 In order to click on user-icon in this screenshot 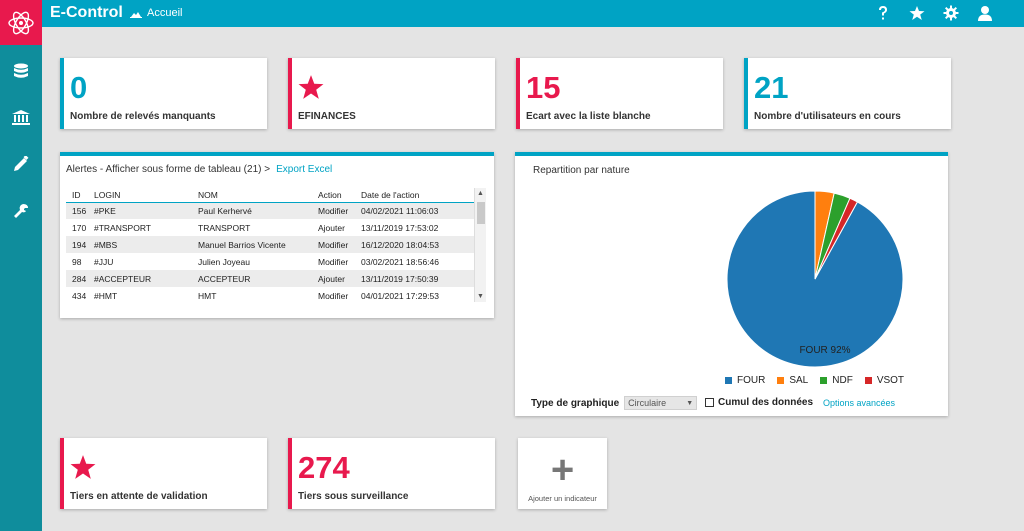, I will do `click(985, 13)`.